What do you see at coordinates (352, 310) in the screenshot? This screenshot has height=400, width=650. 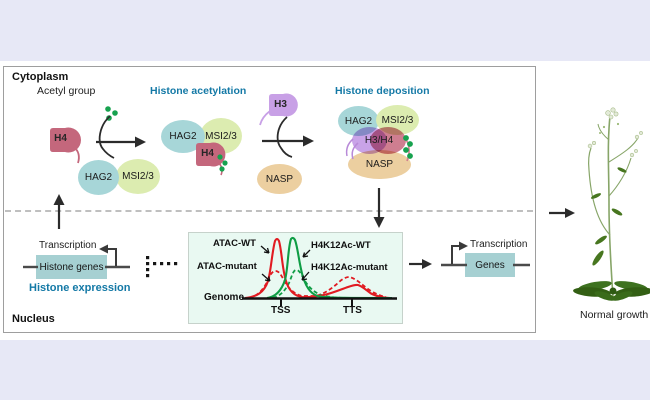 I see `tts-tick-label: TTS` at bounding box center [352, 310].